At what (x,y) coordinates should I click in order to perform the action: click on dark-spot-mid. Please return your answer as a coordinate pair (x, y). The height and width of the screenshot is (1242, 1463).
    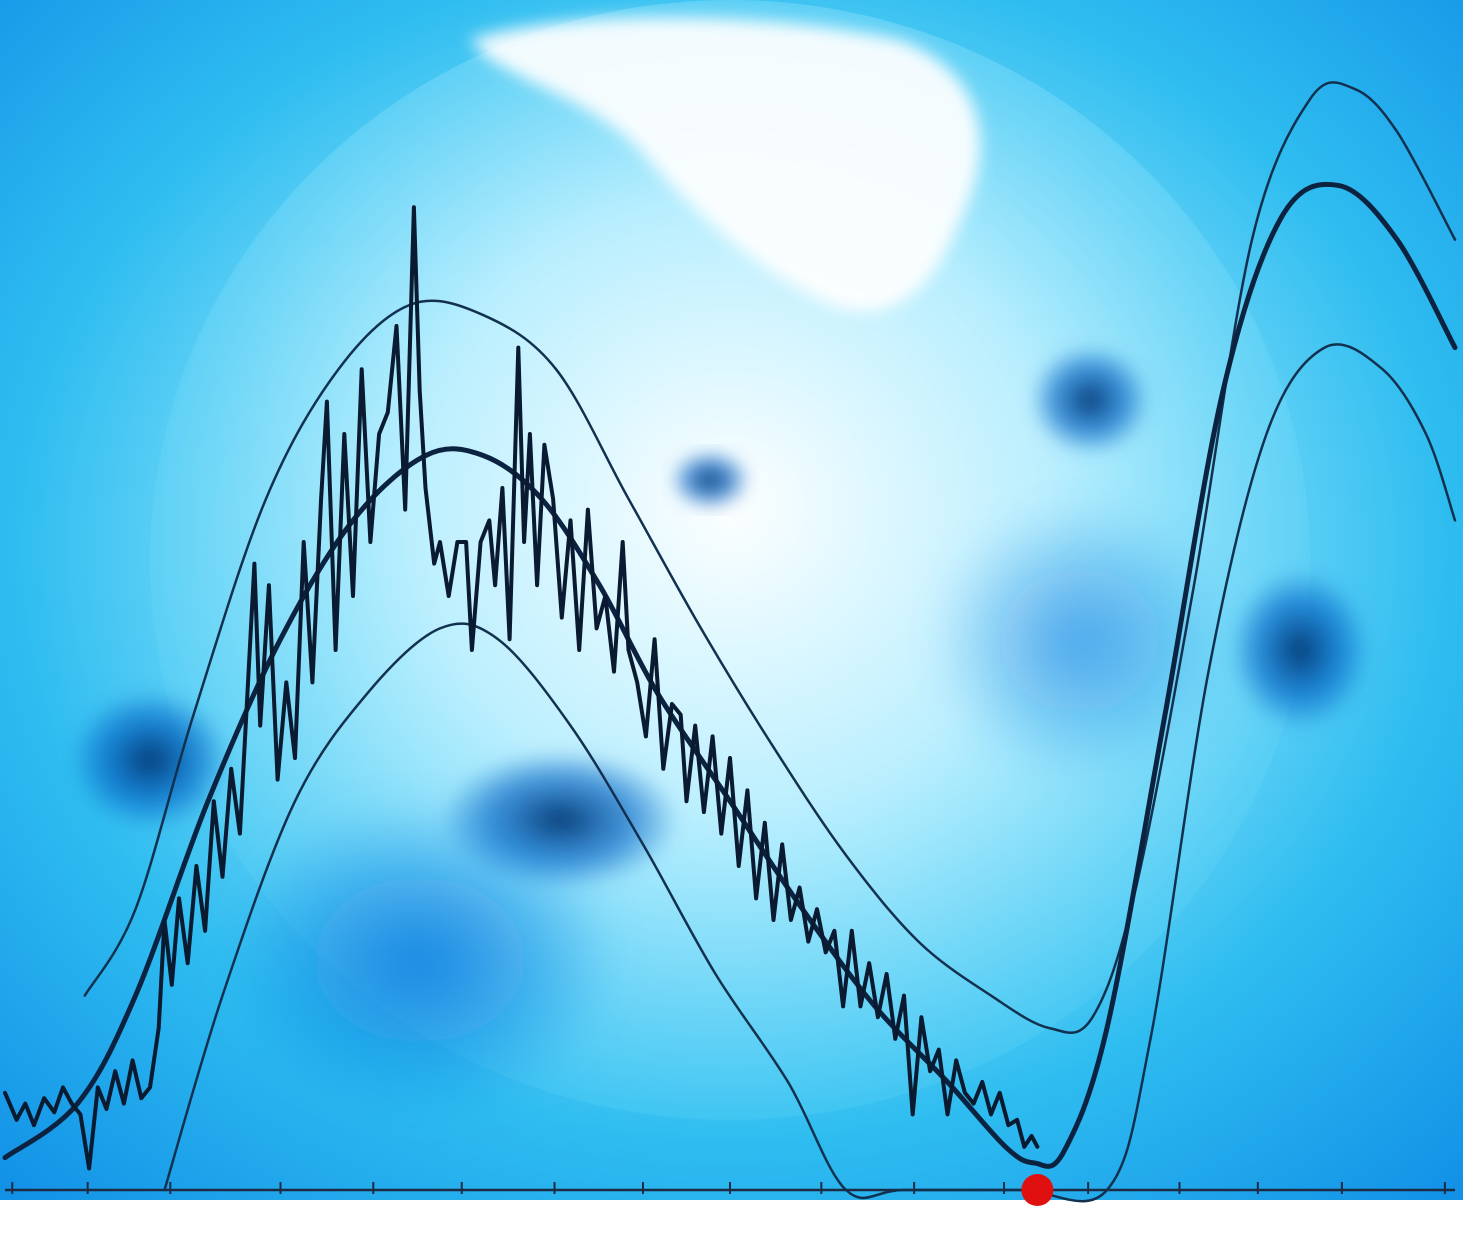
    Looking at the image, I should click on (710, 480).